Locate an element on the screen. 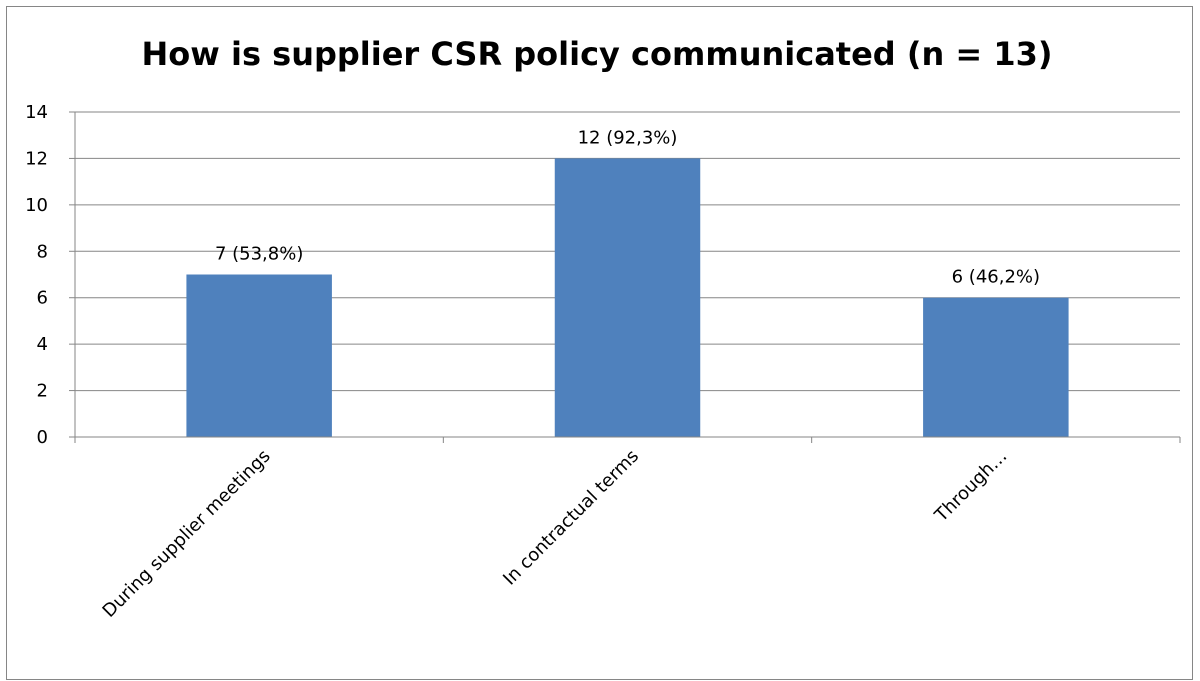  data-label: 12 (92,3%) is located at coordinates (628, 137).